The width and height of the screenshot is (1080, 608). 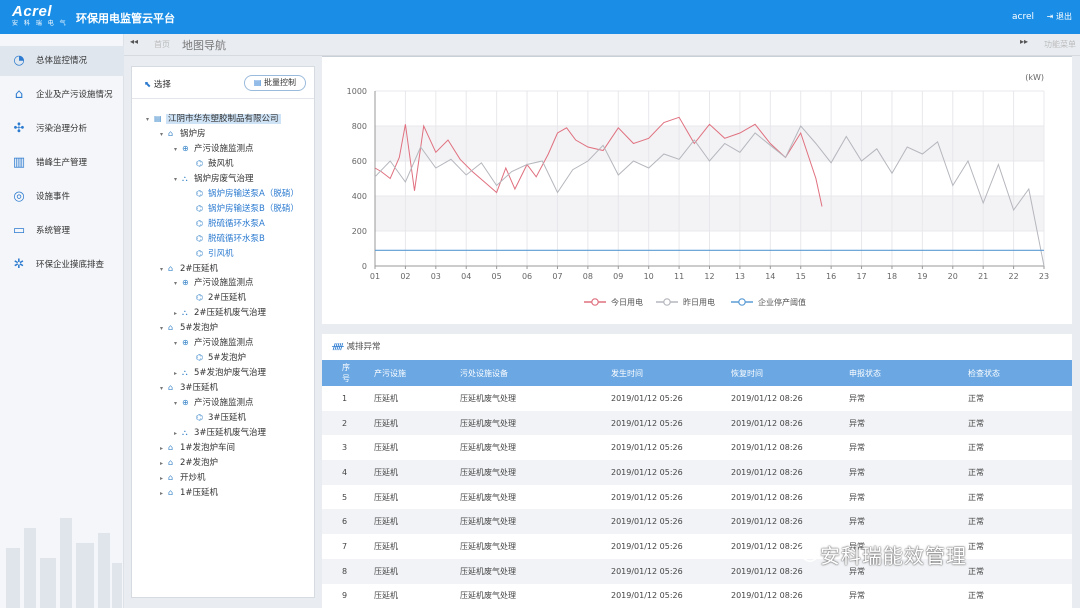 What do you see at coordinates (211, 253) in the screenshot?
I see `tree-node: ⌬ 引风机` at bounding box center [211, 253].